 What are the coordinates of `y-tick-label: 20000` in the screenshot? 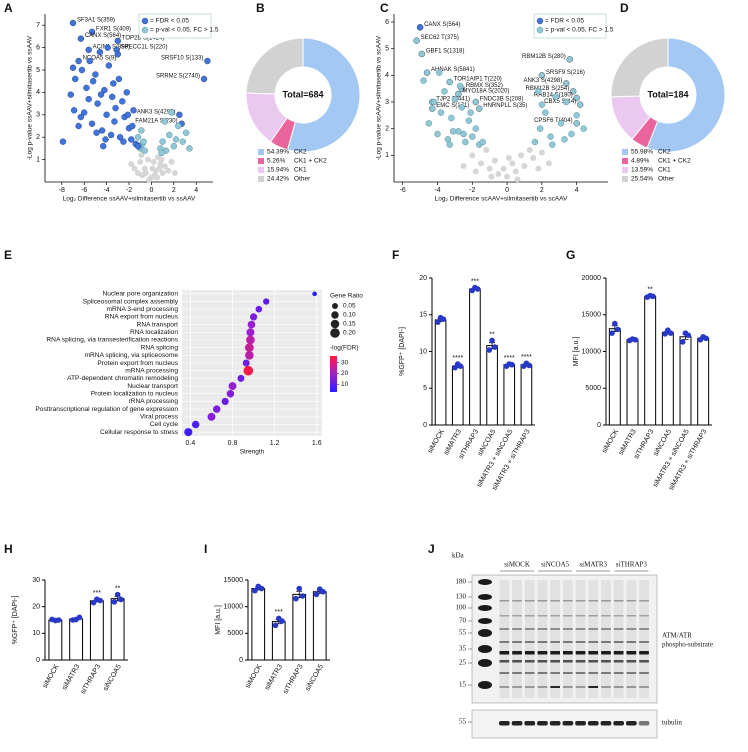 It's located at (592, 278).